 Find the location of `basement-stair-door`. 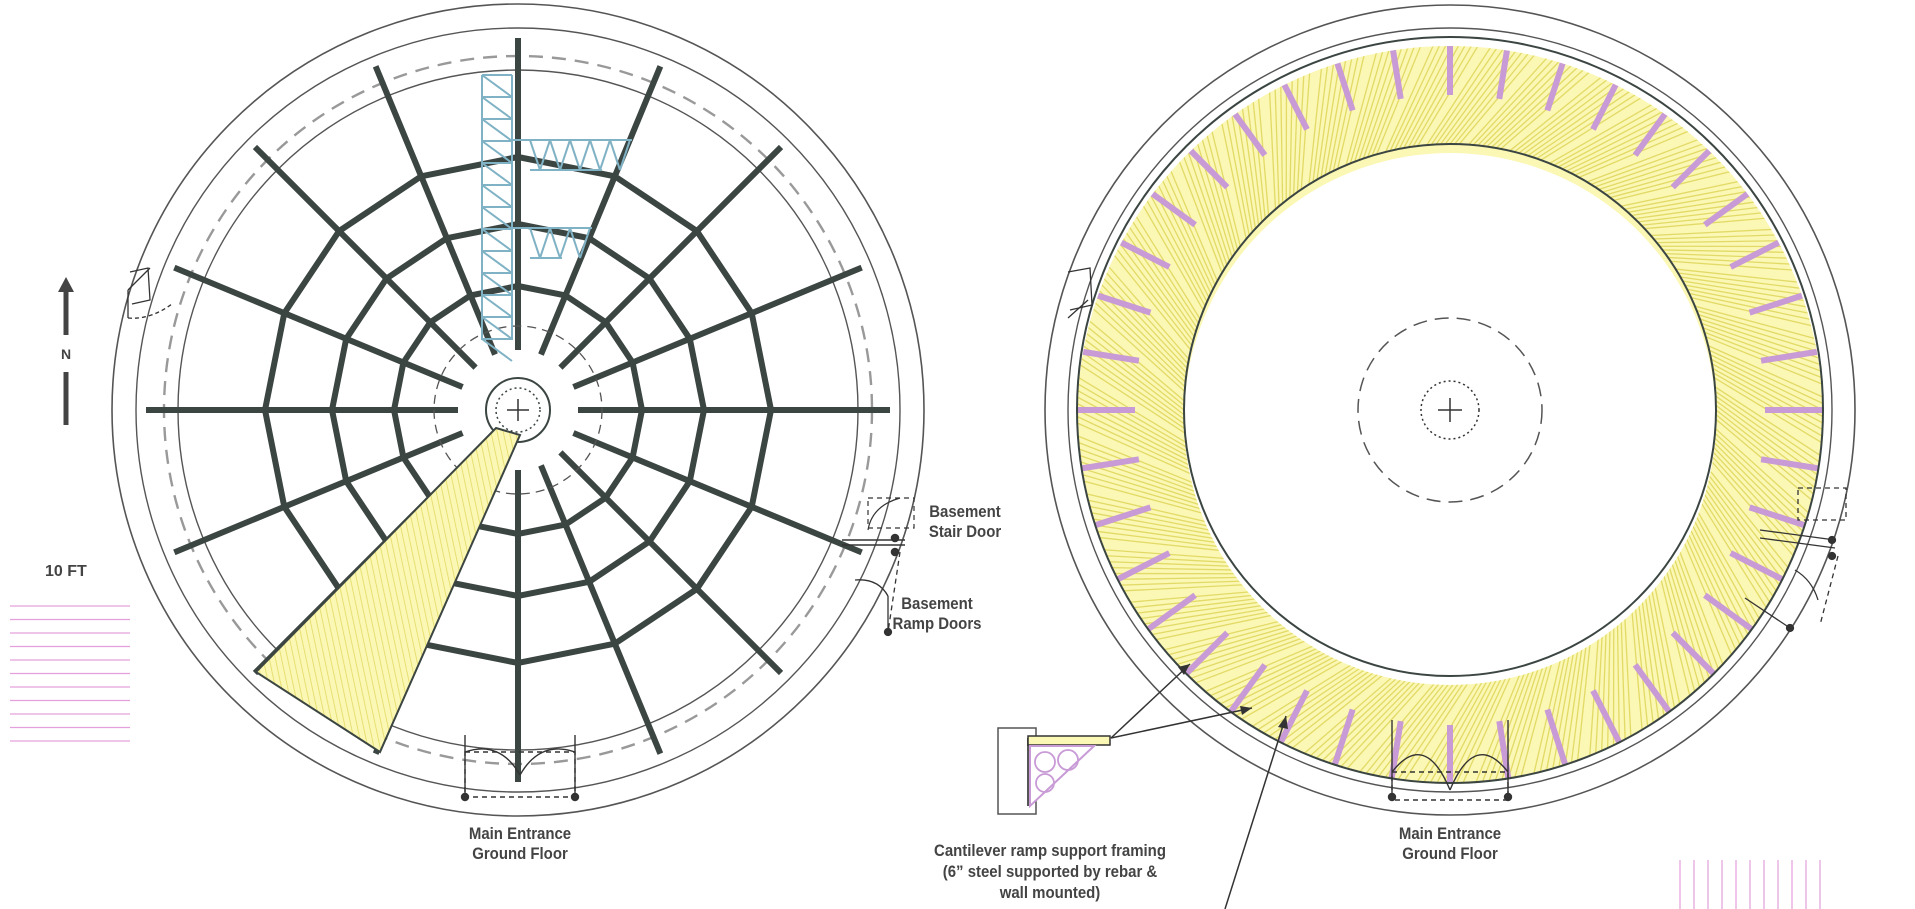

basement-stair-door is located at coordinates (878, 527).